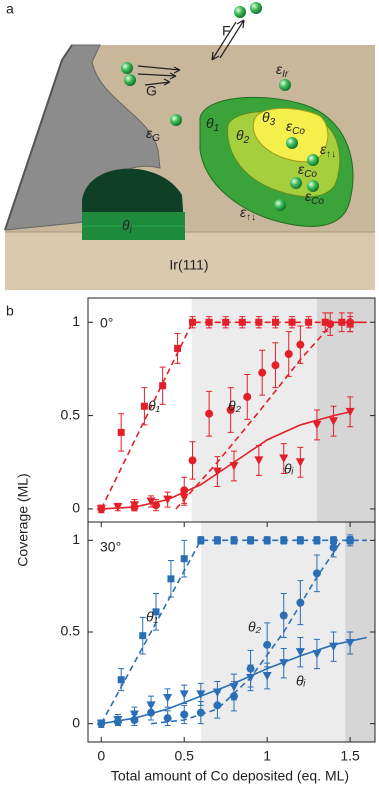  What do you see at coordinates (350, 756) in the screenshot?
I see `x-tick-label: 1.5` at bounding box center [350, 756].